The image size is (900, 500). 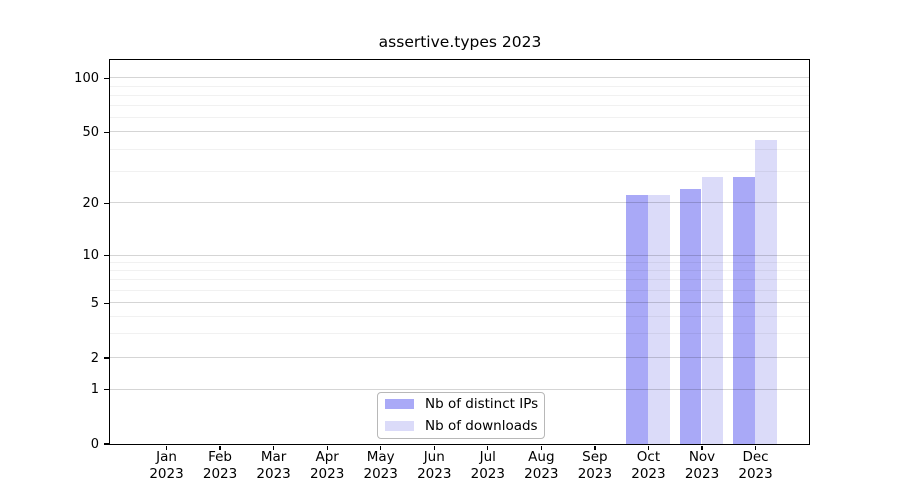 I want to click on legend-row-downloads: Nb of downloads, so click(x=461, y=426).